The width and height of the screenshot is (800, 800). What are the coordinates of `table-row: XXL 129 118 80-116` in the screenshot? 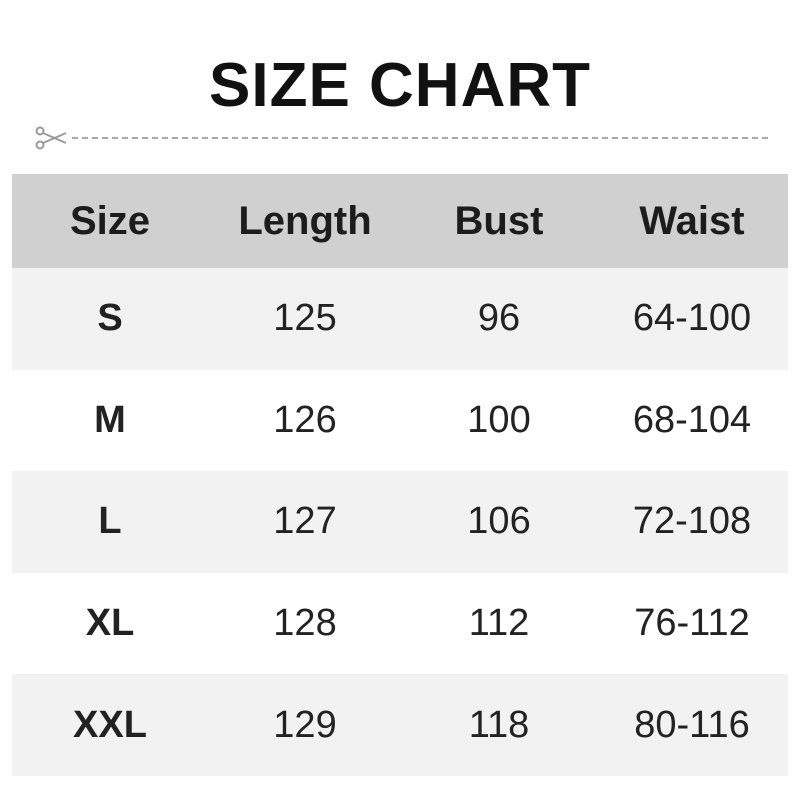 It's located at (400, 725).